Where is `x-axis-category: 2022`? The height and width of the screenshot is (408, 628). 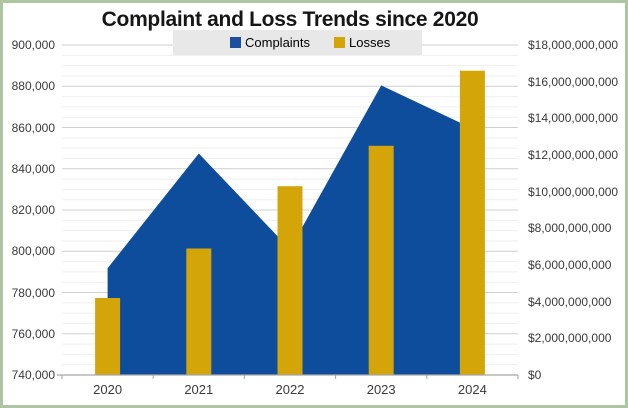 x-axis-category: 2022 is located at coordinates (290, 389).